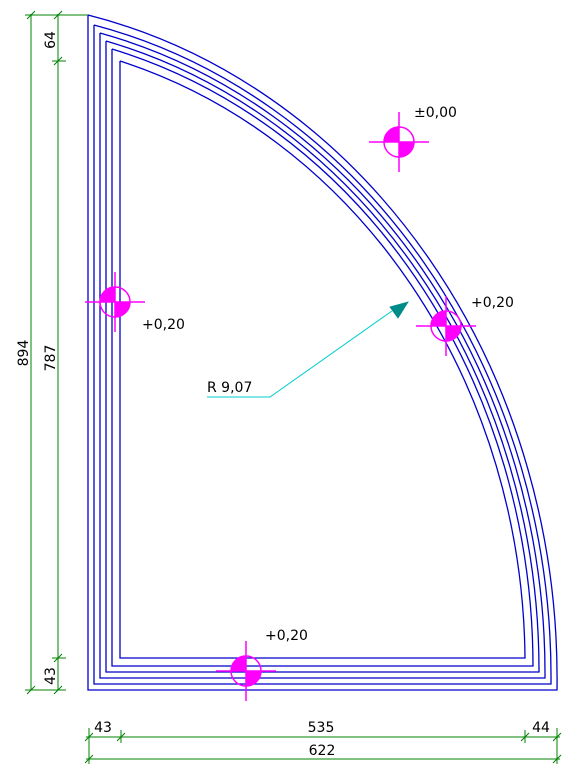 This screenshot has height=765, width=564. I want to click on dim-text-horizontal-inner: 535, so click(321, 728).